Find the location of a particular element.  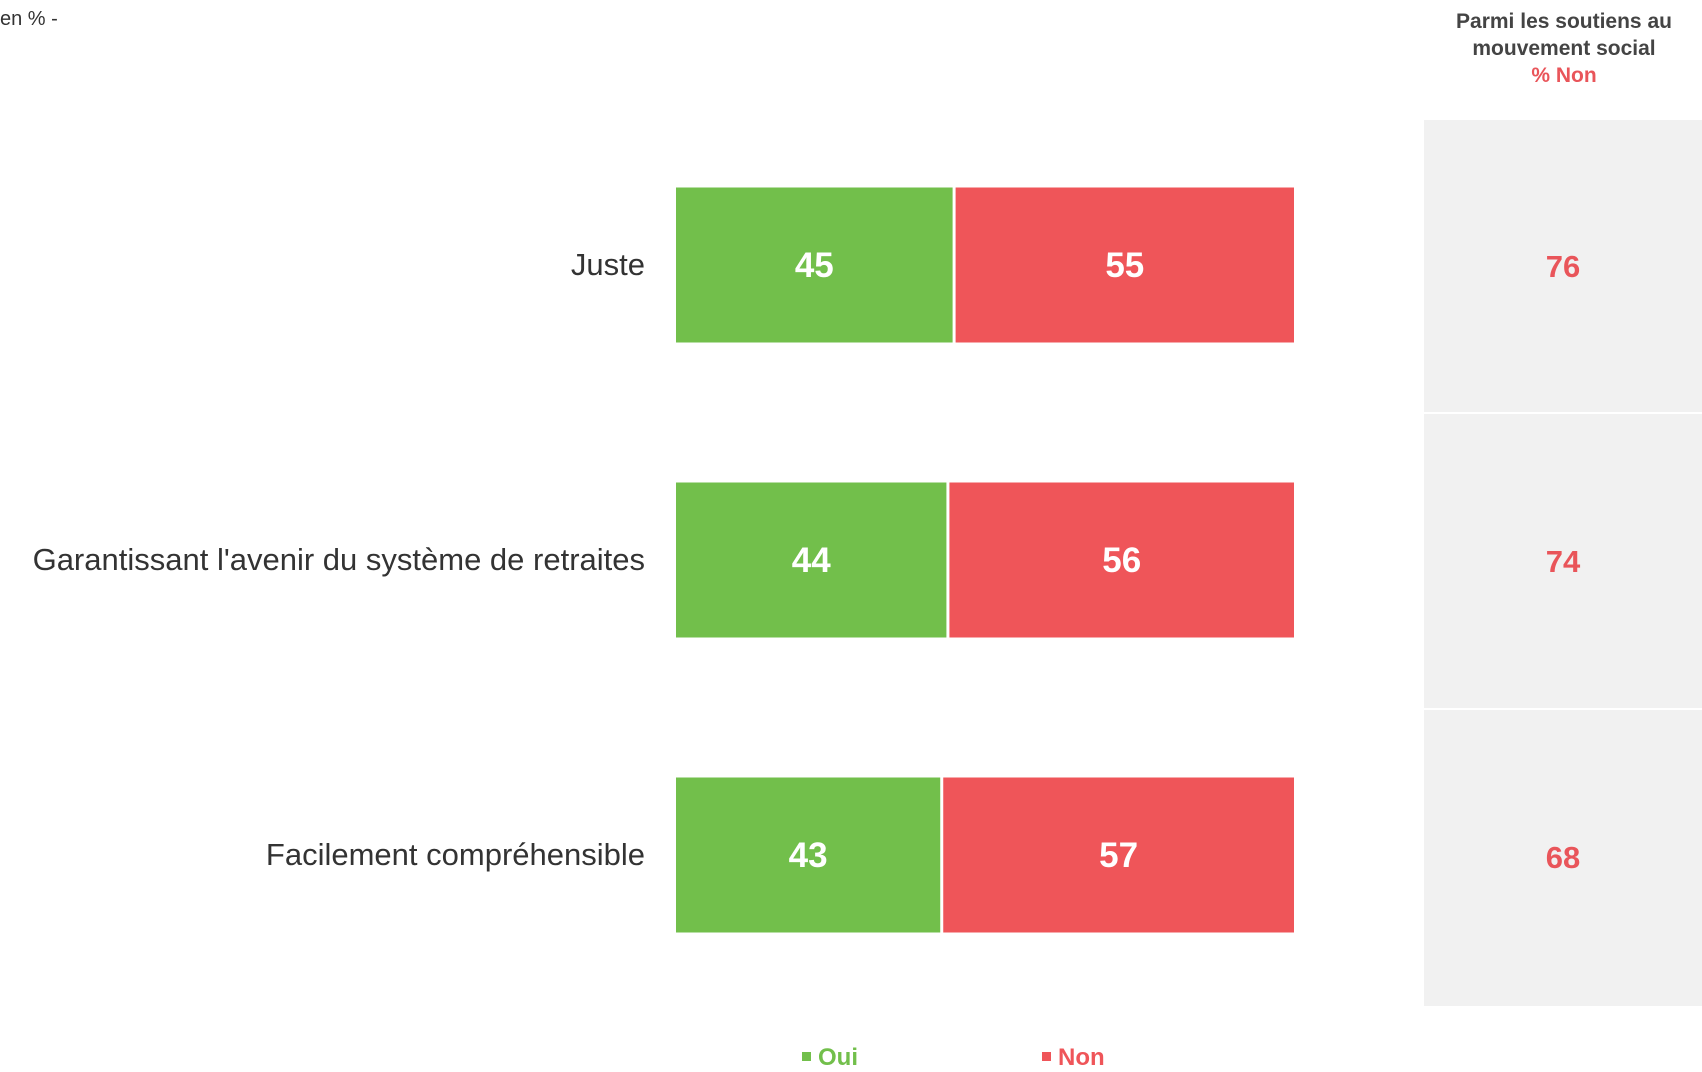

data-label-non-comprehensible: 57 is located at coordinates (1118, 855).